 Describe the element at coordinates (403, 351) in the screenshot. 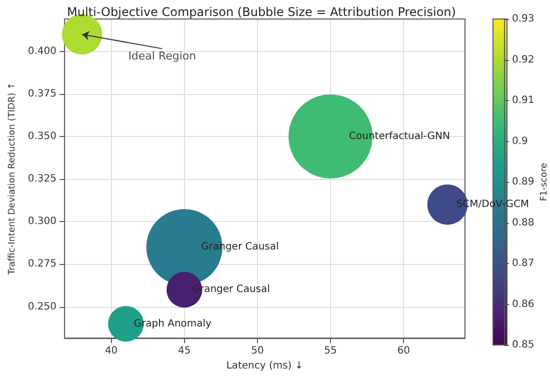

I see `x-tick-label: 60` at that location.